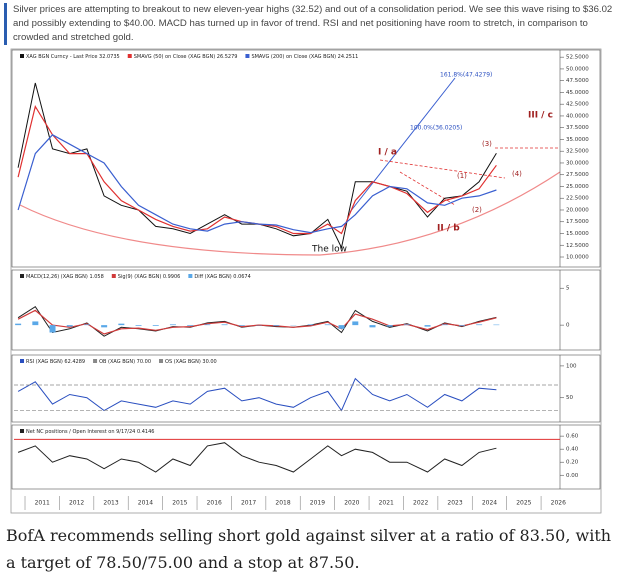 The width and height of the screenshot is (625, 586). I want to click on y-tick-label: 12.5000, so click(577, 246).